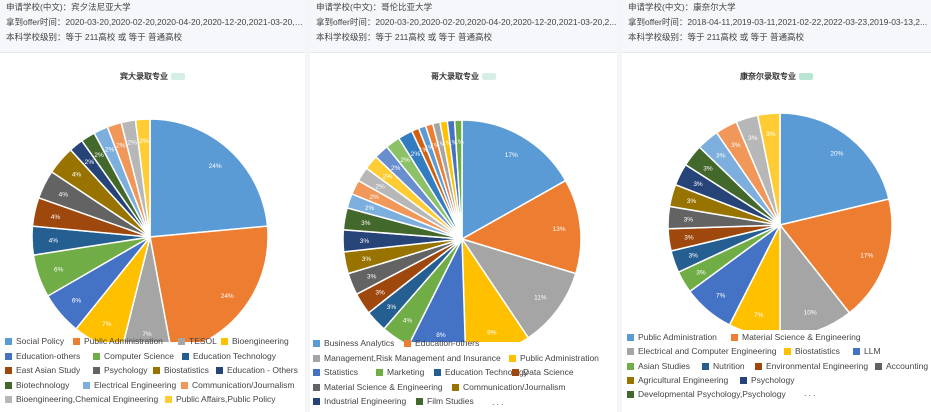 The image size is (931, 412). I want to click on legend-item-11: Biotechnology, so click(37, 385).